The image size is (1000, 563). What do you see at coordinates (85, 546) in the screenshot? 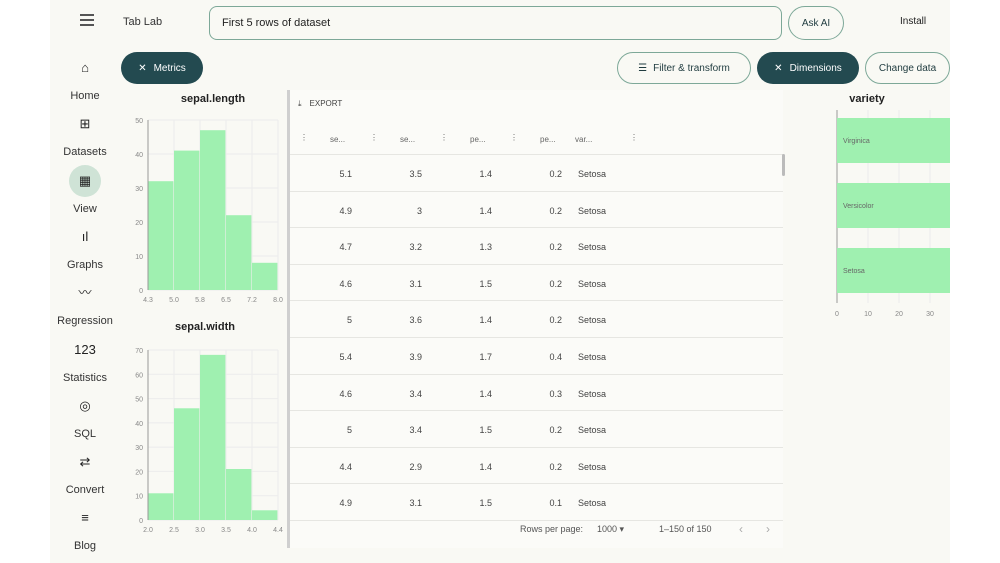
I see `sidebar-item-label: Blog` at bounding box center [85, 546].